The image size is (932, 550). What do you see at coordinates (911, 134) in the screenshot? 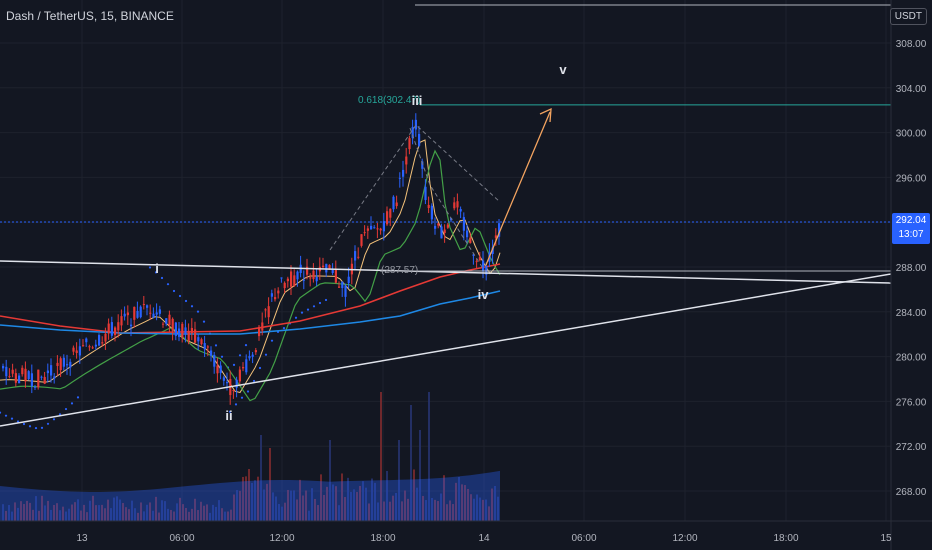
I see `price-tick-label: 300.00` at bounding box center [911, 134].